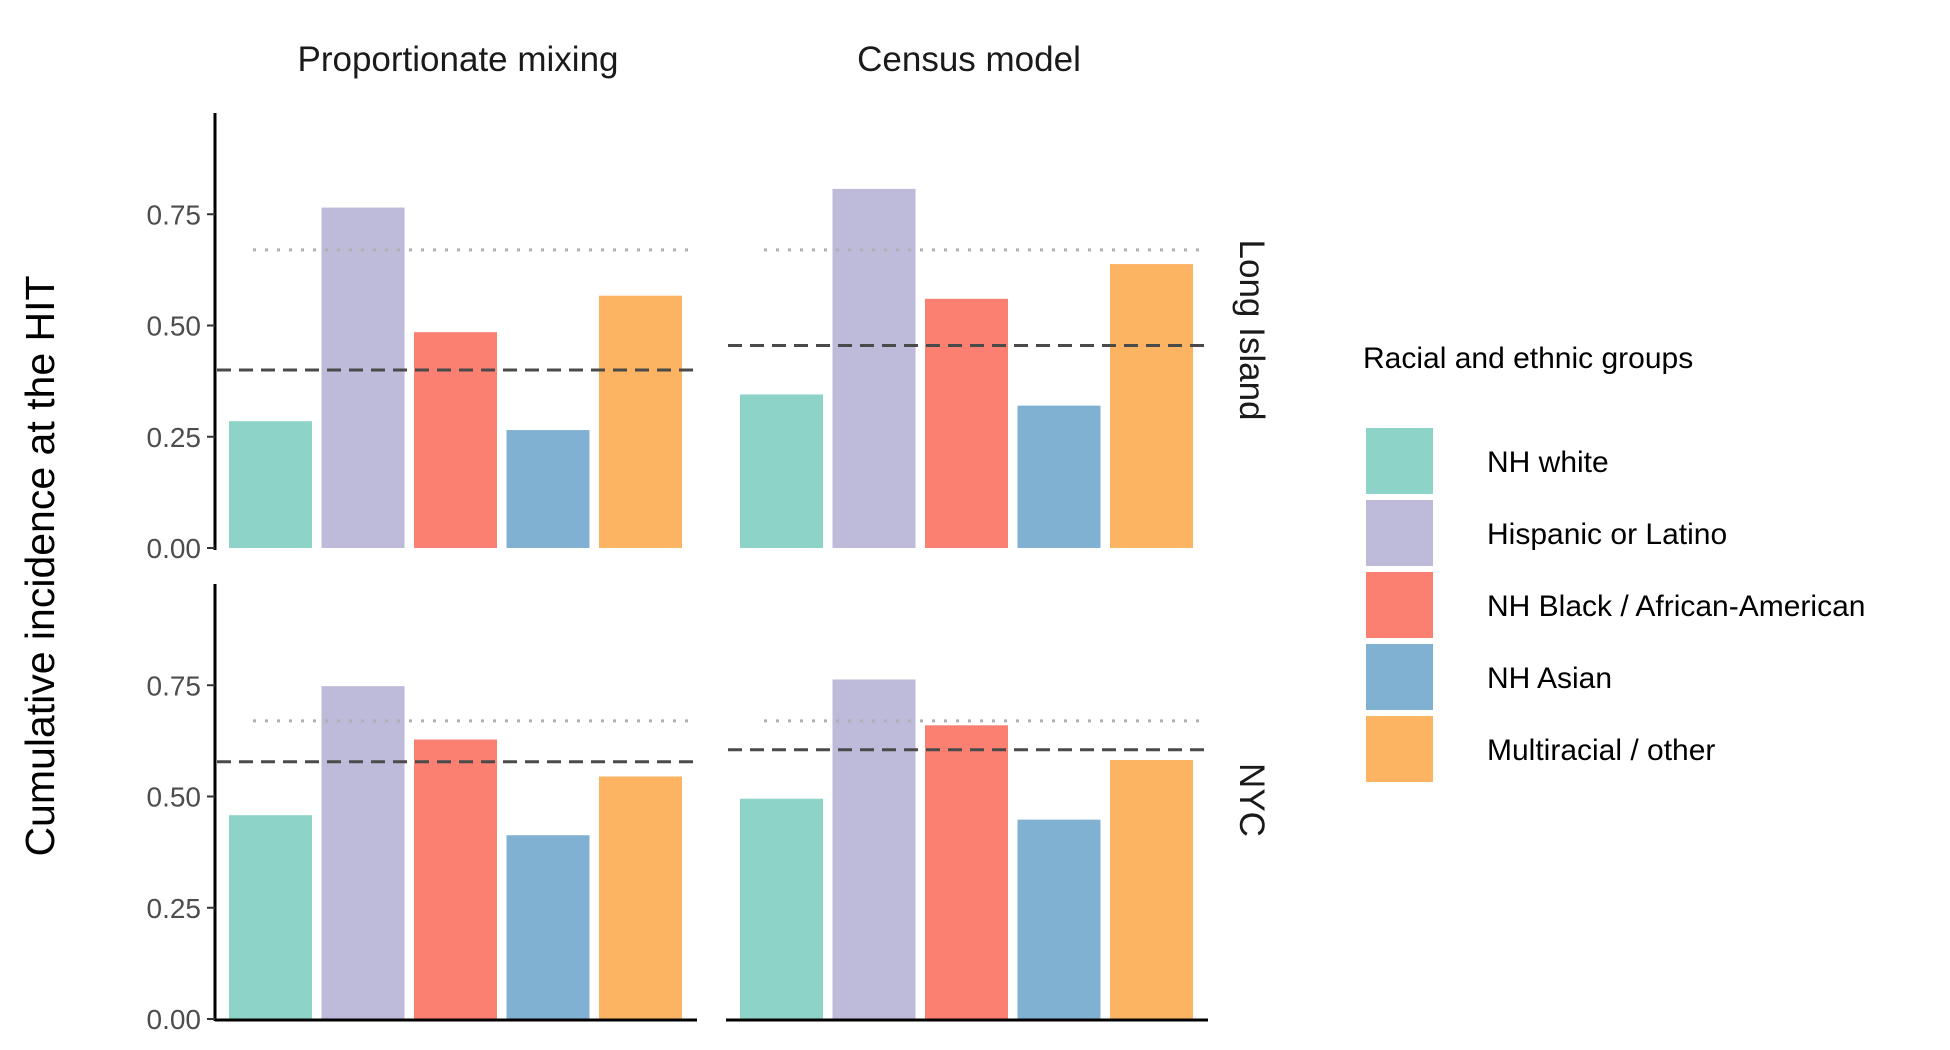 The image size is (1950, 1050). Describe the element at coordinates (1601, 750) in the screenshot. I see `legend-label: Multiracial / other` at that location.